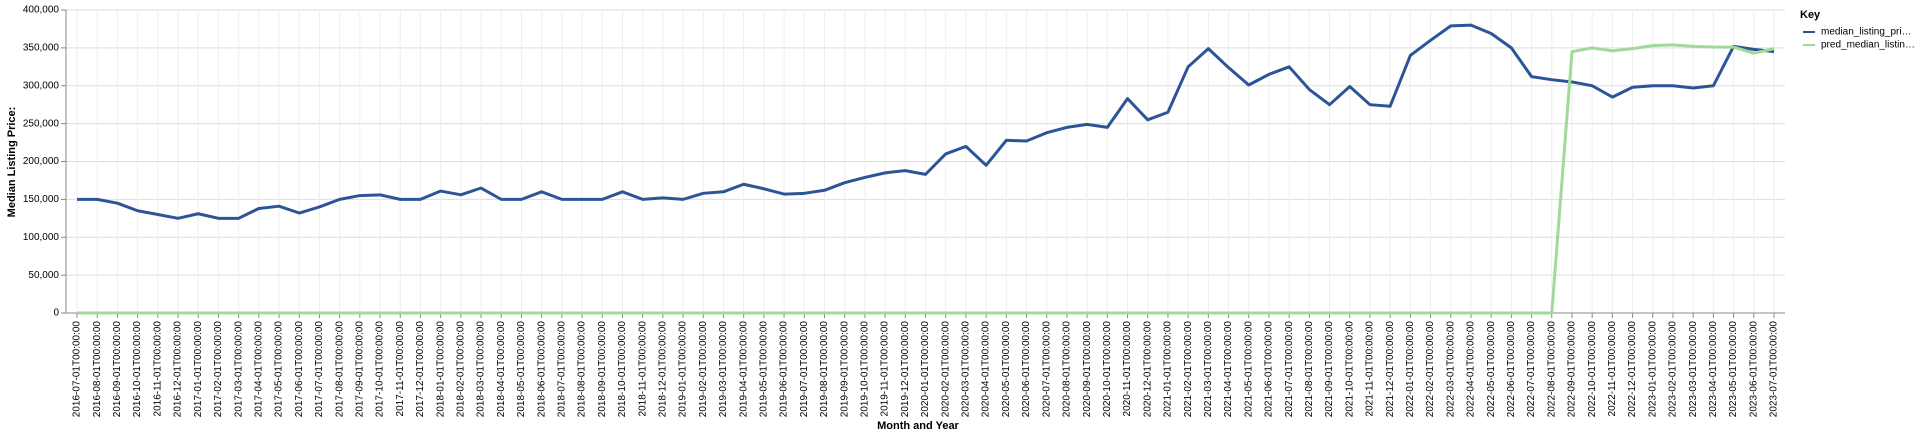  Describe the element at coordinates (41, 85) in the screenshot. I see `y-tick-label: 300,000` at that location.